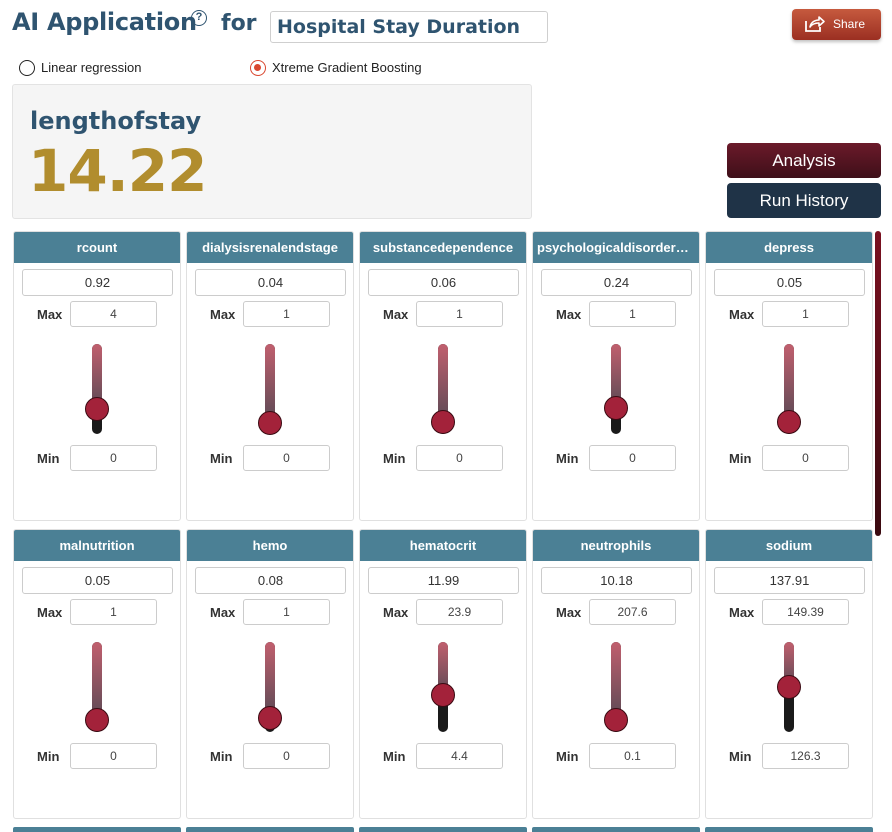  Describe the element at coordinates (113, 314) in the screenshot. I see `max-input: 4` at that location.